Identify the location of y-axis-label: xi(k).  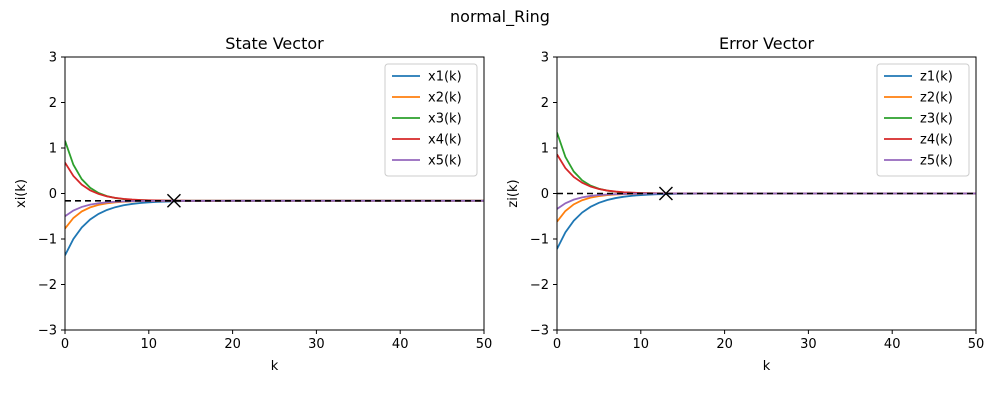
(21, 193).